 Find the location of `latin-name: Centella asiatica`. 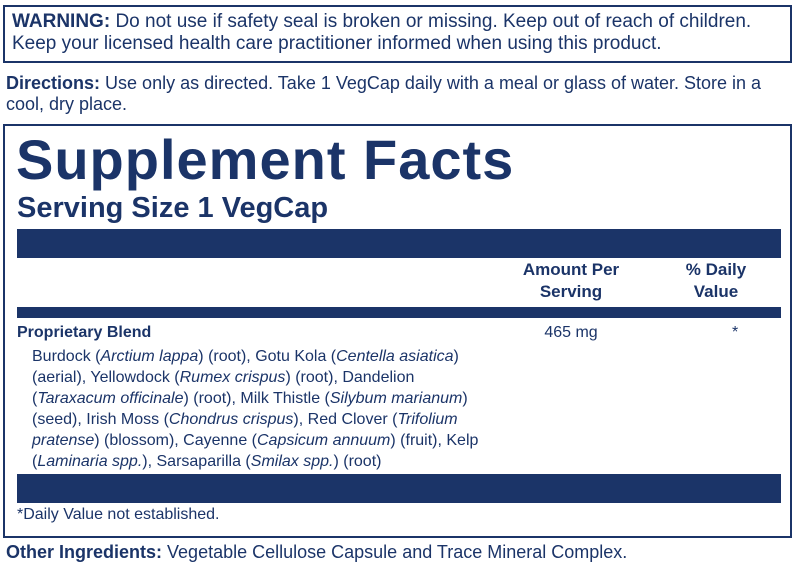

latin-name: Centella asiatica is located at coordinates (395, 356).